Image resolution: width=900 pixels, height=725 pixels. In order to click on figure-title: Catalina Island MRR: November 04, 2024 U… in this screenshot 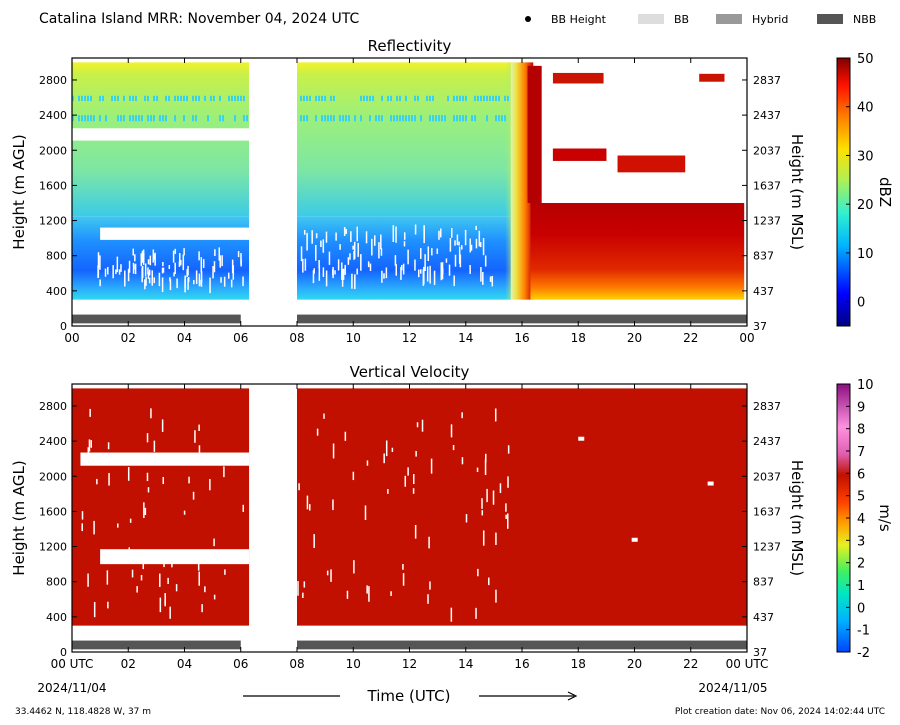, I will do `click(199, 19)`.